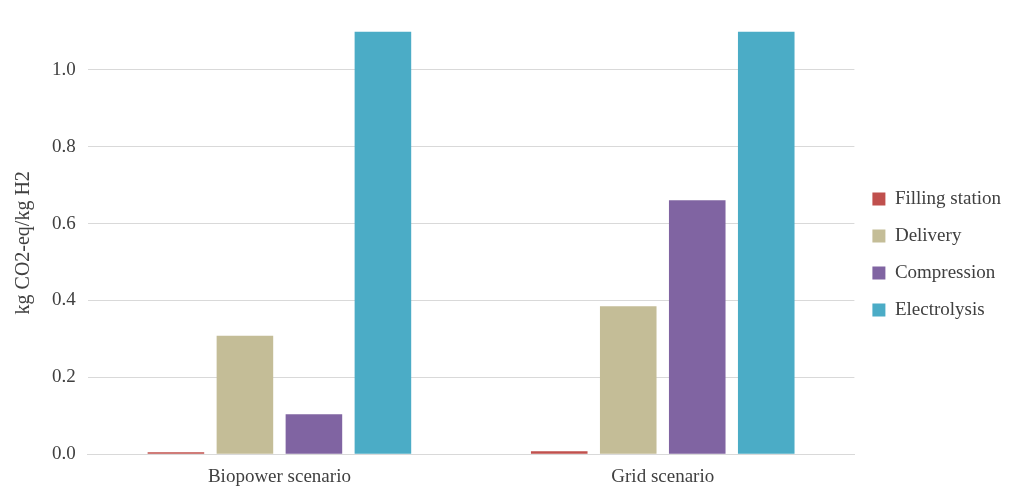 The height and width of the screenshot is (499, 1019). What do you see at coordinates (663, 475) in the screenshot?
I see `x-tick-label: Grid scenario` at bounding box center [663, 475].